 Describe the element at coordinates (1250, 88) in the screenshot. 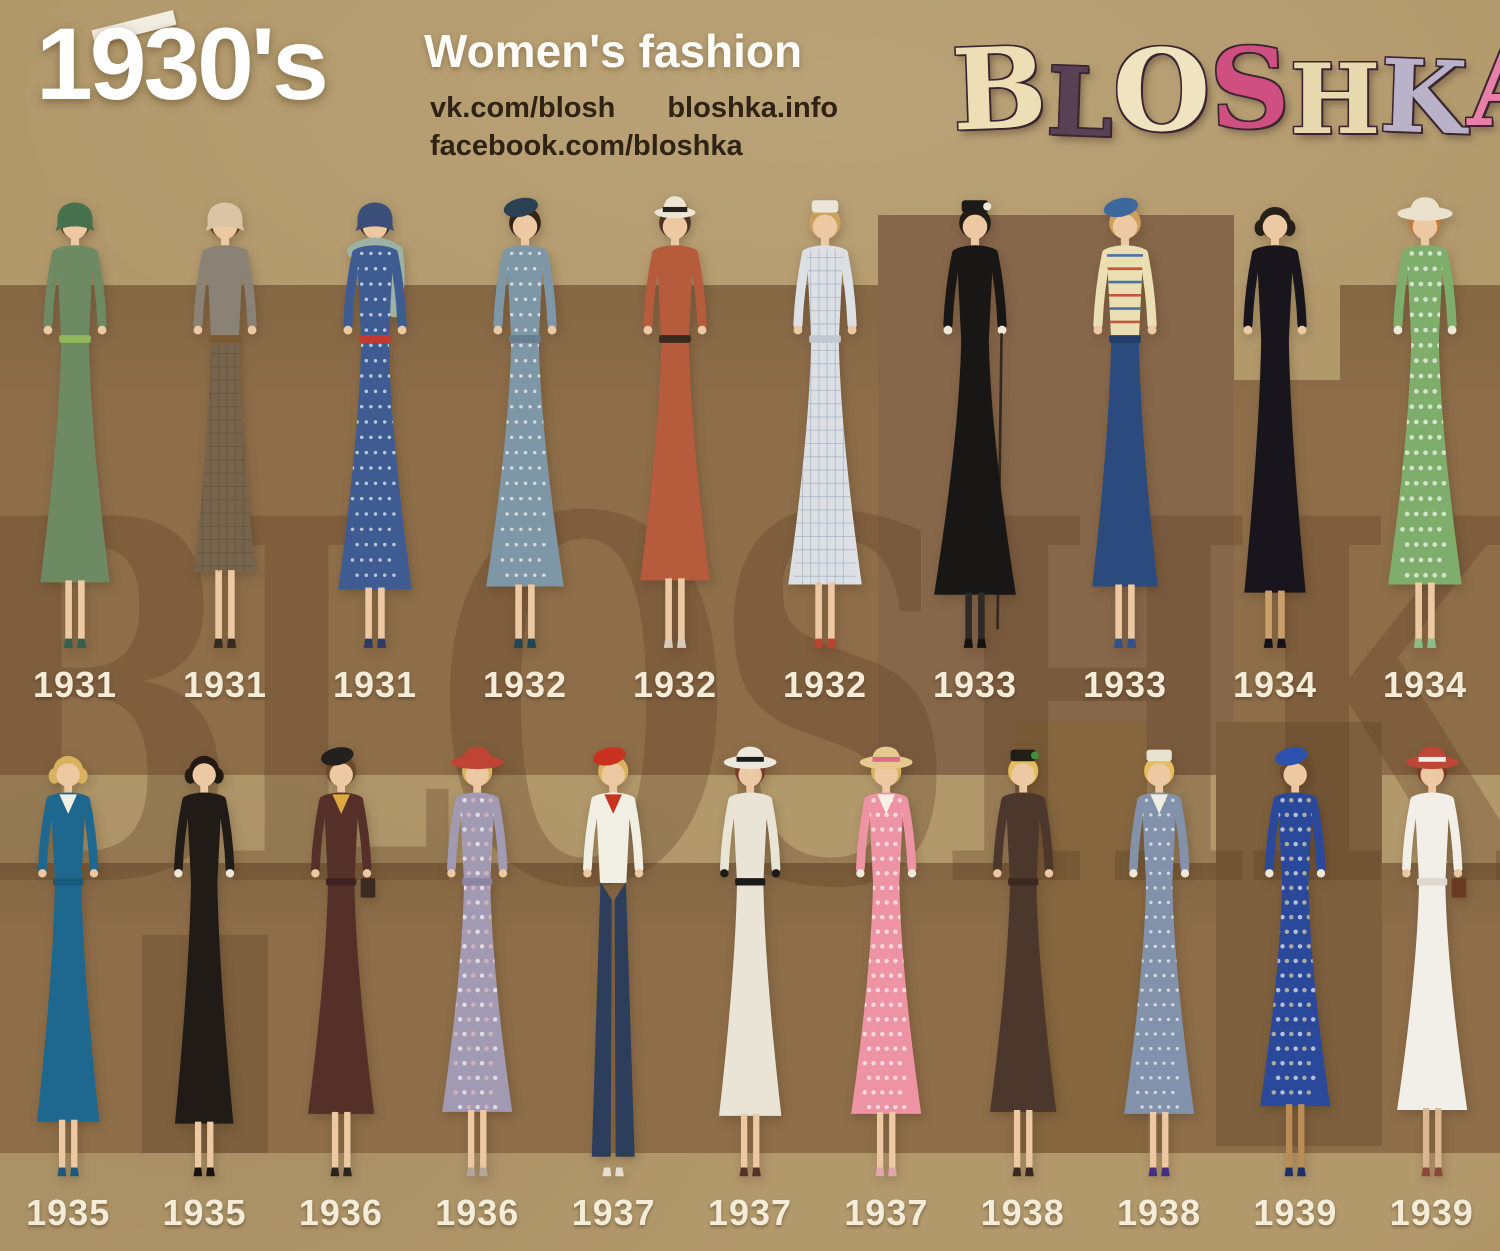

I see `logo-letter-S: S` at that location.